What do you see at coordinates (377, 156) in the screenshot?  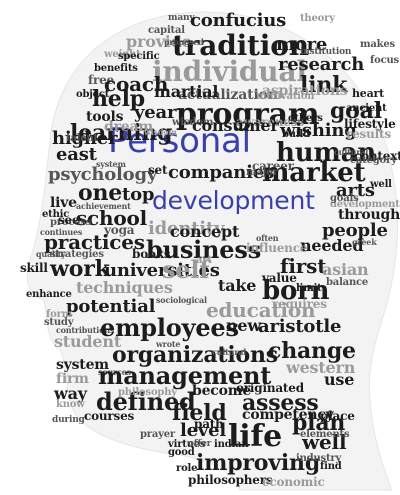 I see `cloud-word: context` at bounding box center [377, 156].